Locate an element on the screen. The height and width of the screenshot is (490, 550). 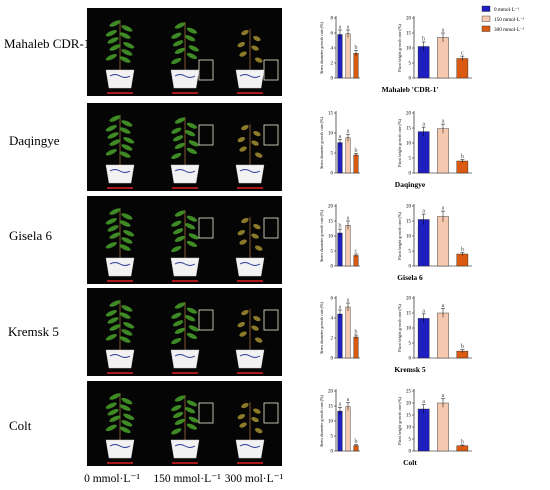
chart-caption-colt: Colt is located at coordinates (410, 462).